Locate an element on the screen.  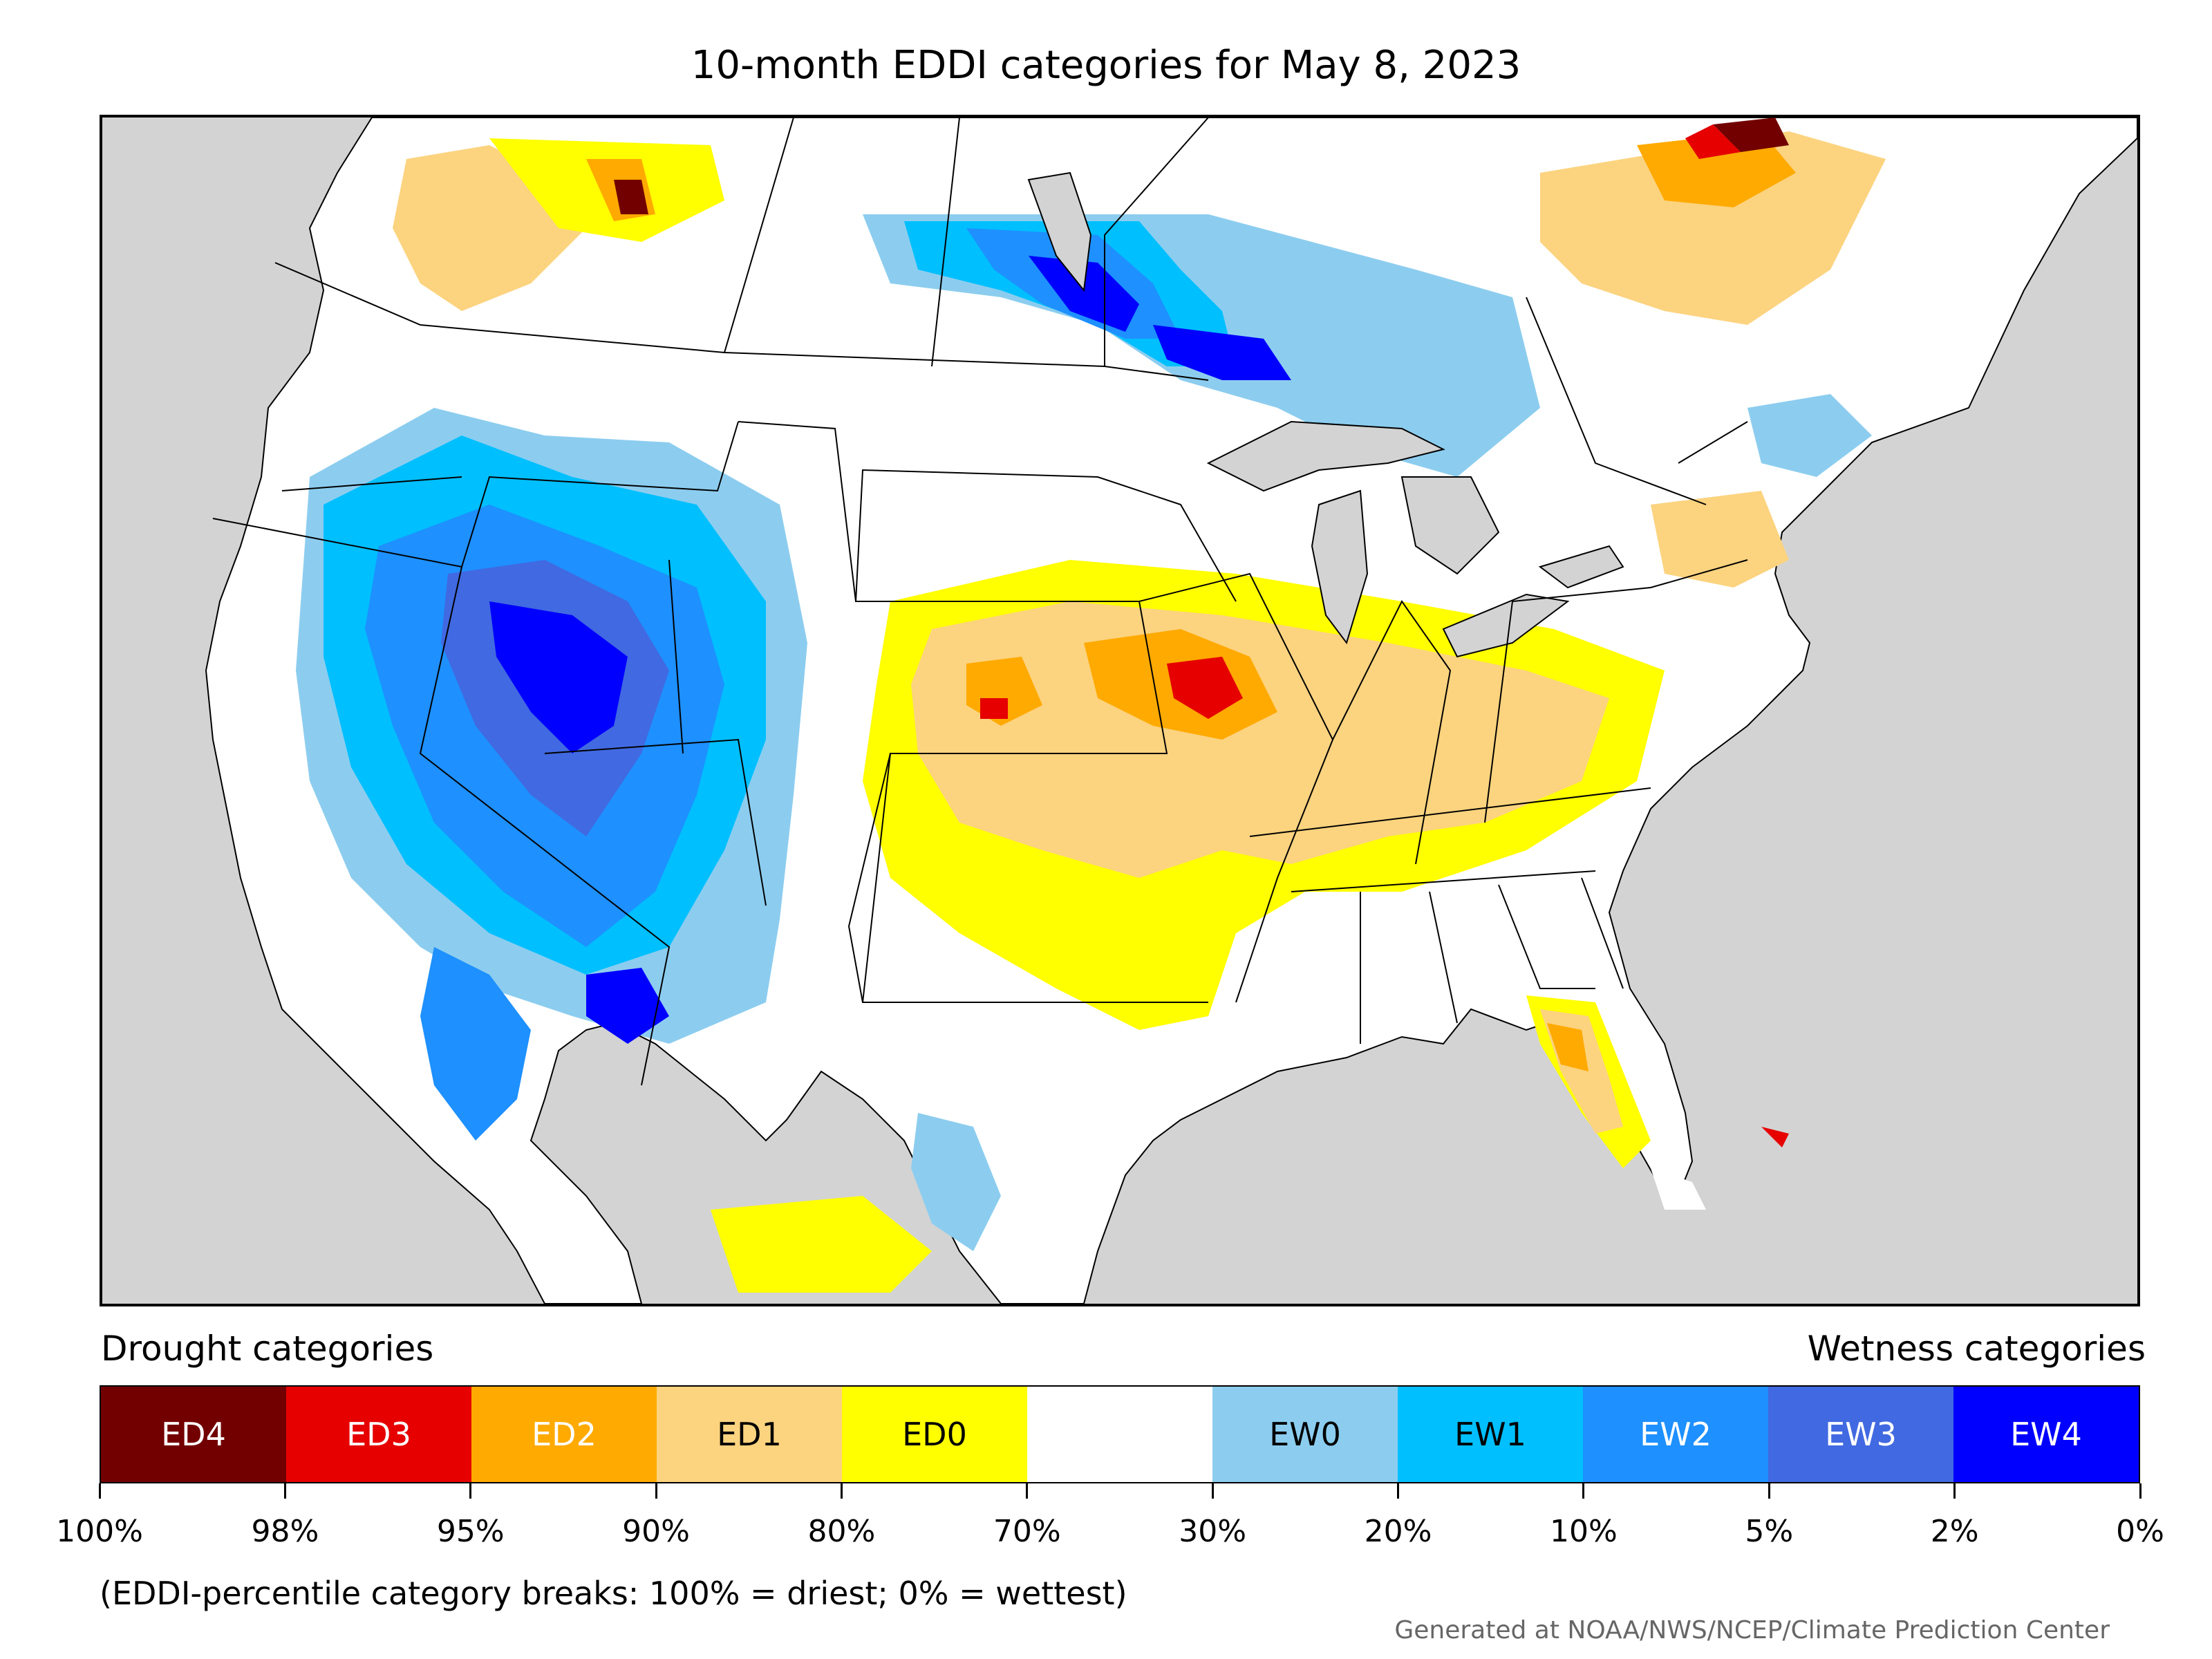
legend-swatch is located at coordinates (1119, 1434).